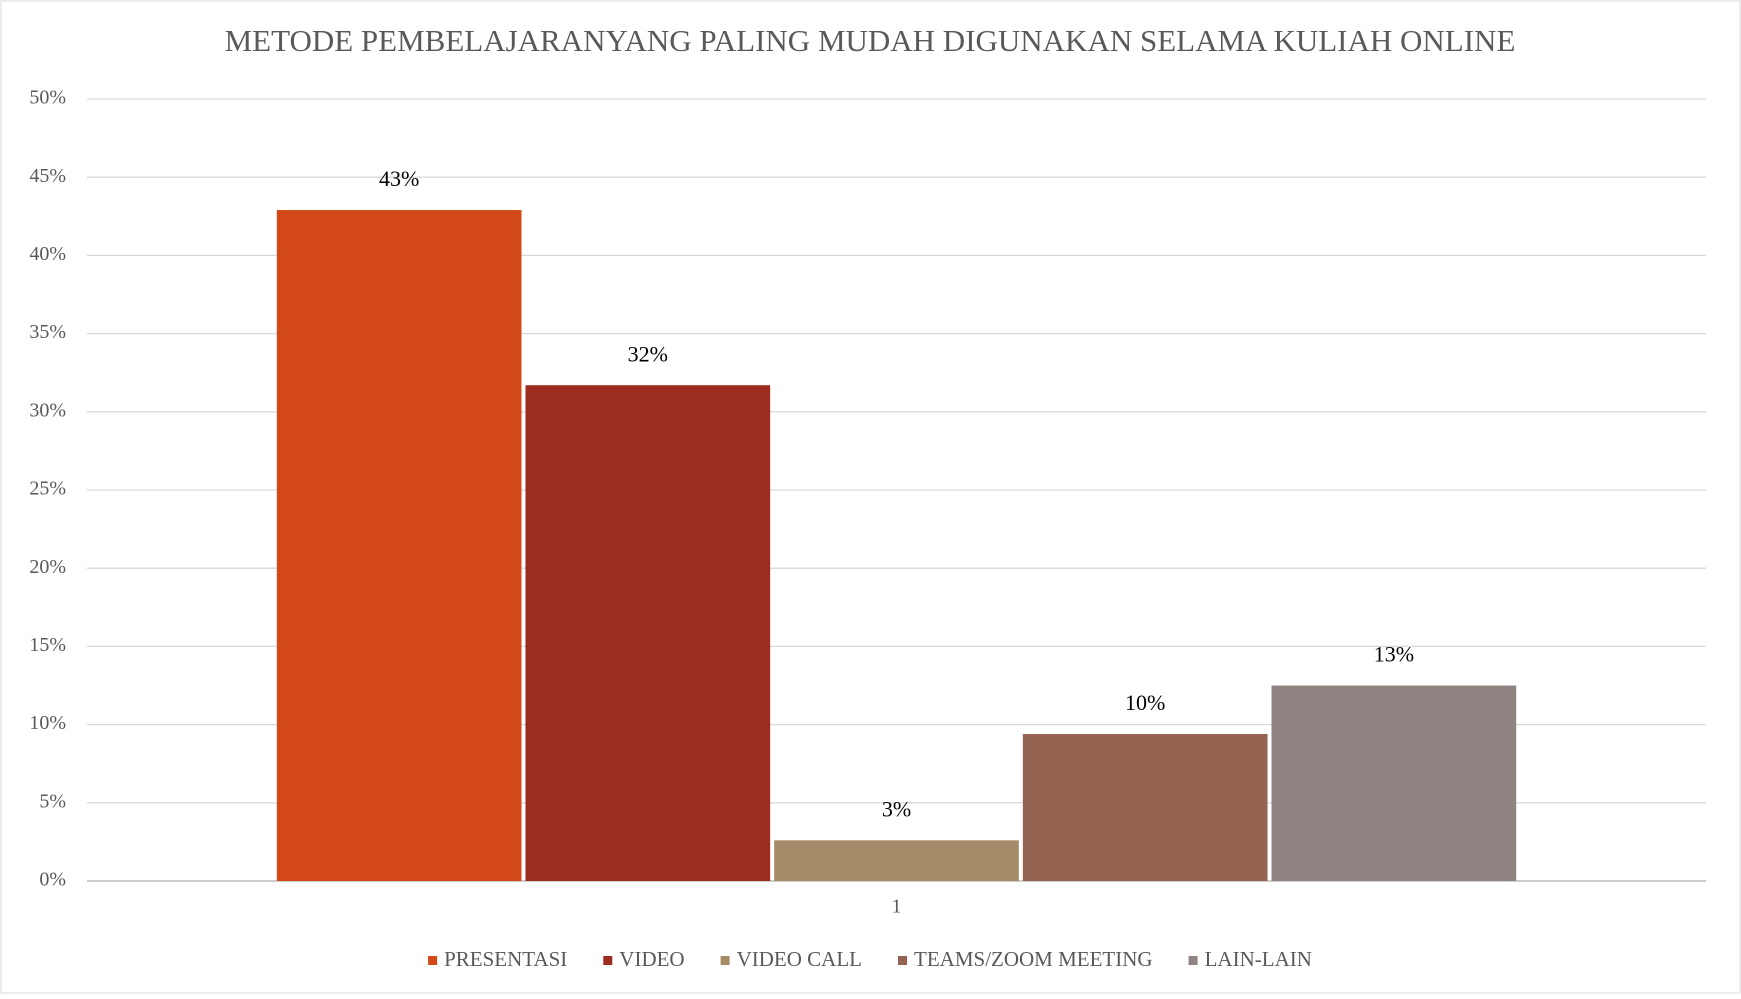  What do you see at coordinates (1394, 654) in the screenshot?
I see `data-label: 13%` at bounding box center [1394, 654].